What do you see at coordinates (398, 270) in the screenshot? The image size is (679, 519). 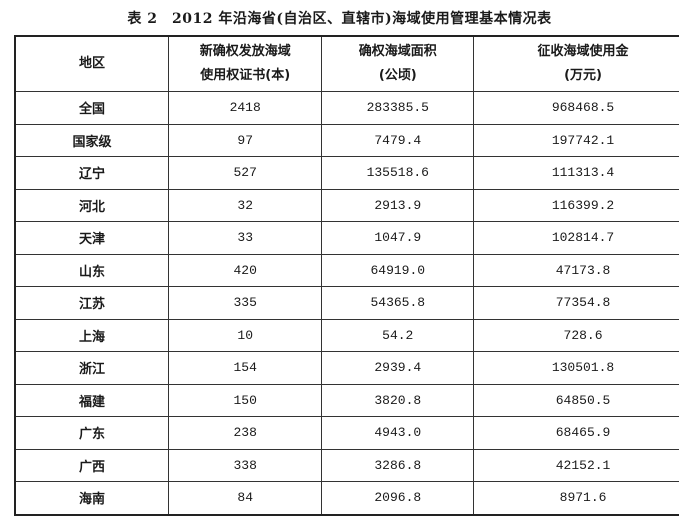 I see `cell-area: 64919.0` at bounding box center [398, 270].